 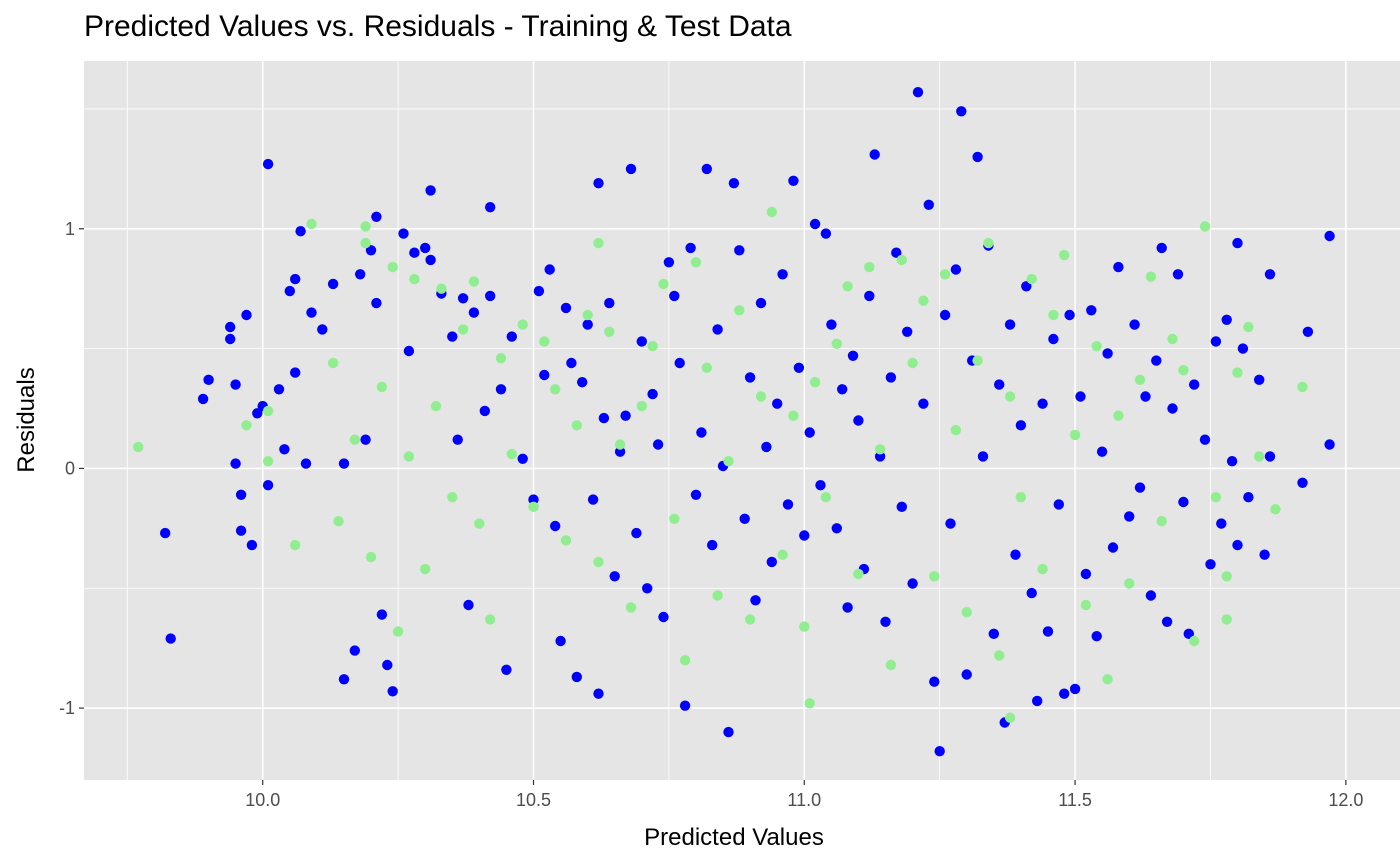 I want to click on y-axis-title: Residuals, so click(x=26, y=419).